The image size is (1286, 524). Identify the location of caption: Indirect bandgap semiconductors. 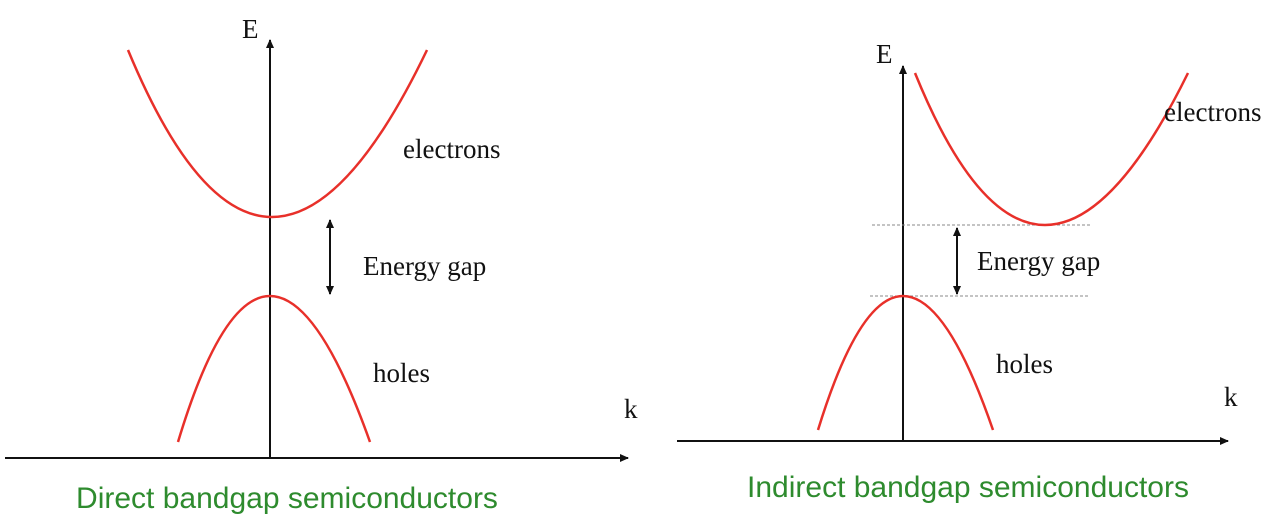
(968, 487).